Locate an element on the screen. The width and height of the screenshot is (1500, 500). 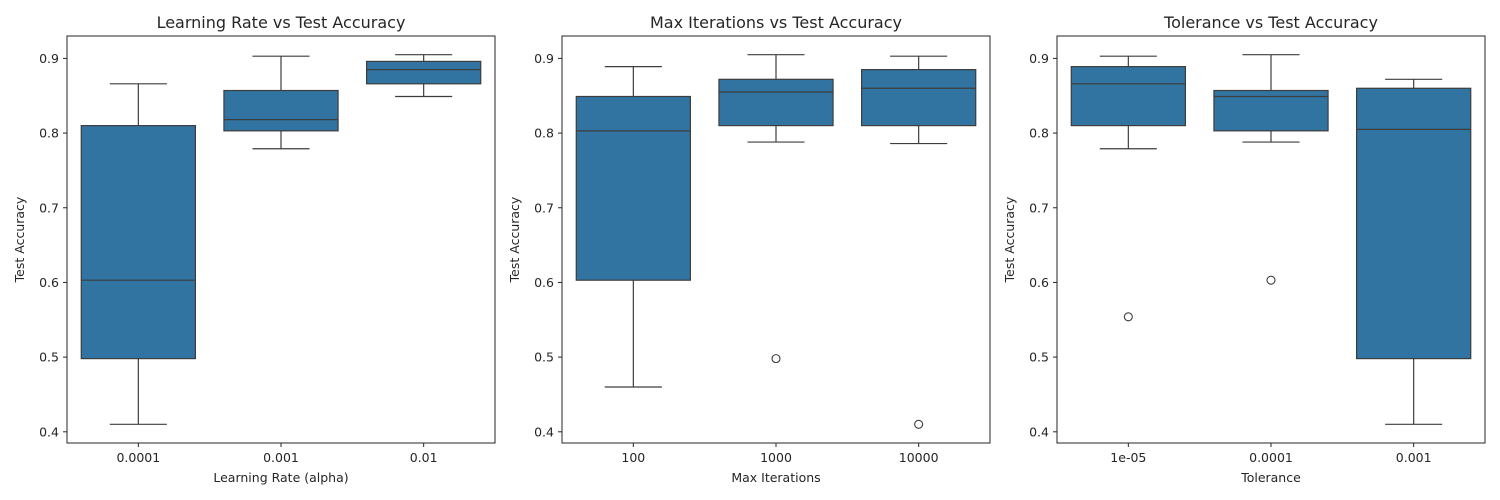
x-tick-label: 100 is located at coordinates (633, 457).